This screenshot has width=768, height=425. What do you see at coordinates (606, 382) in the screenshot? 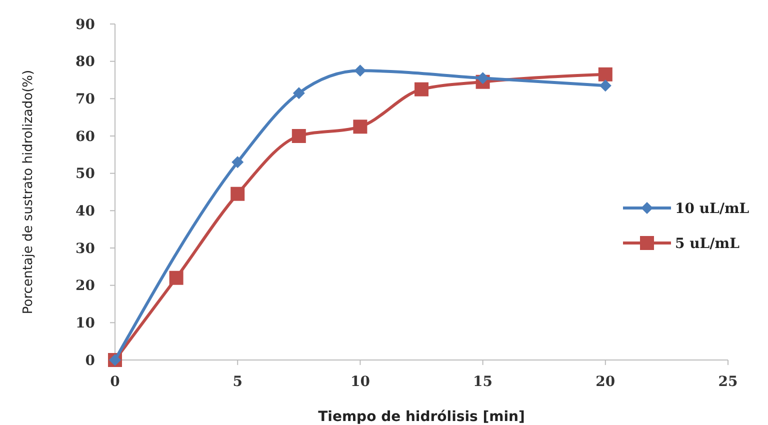
I see `x-tick-label: 20` at bounding box center [606, 382].